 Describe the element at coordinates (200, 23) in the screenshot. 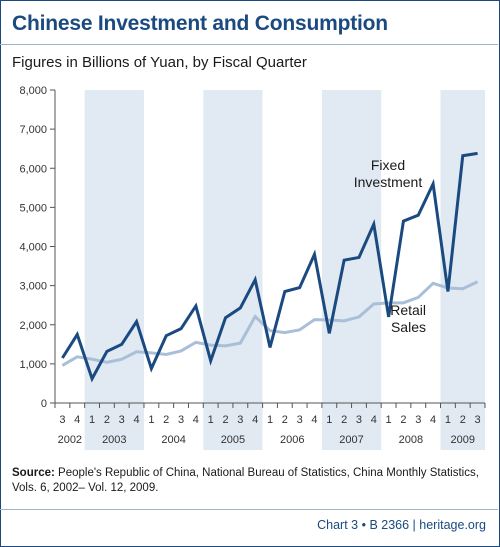

I see `chart-title: Chinese Investment and Consumption` at that location.